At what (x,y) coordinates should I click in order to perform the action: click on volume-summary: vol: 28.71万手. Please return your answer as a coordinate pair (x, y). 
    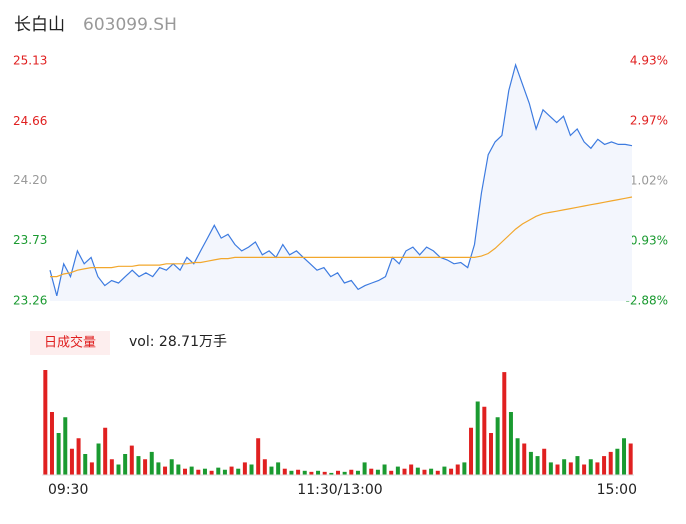
    Looking at the image, I should click on (178, 342).